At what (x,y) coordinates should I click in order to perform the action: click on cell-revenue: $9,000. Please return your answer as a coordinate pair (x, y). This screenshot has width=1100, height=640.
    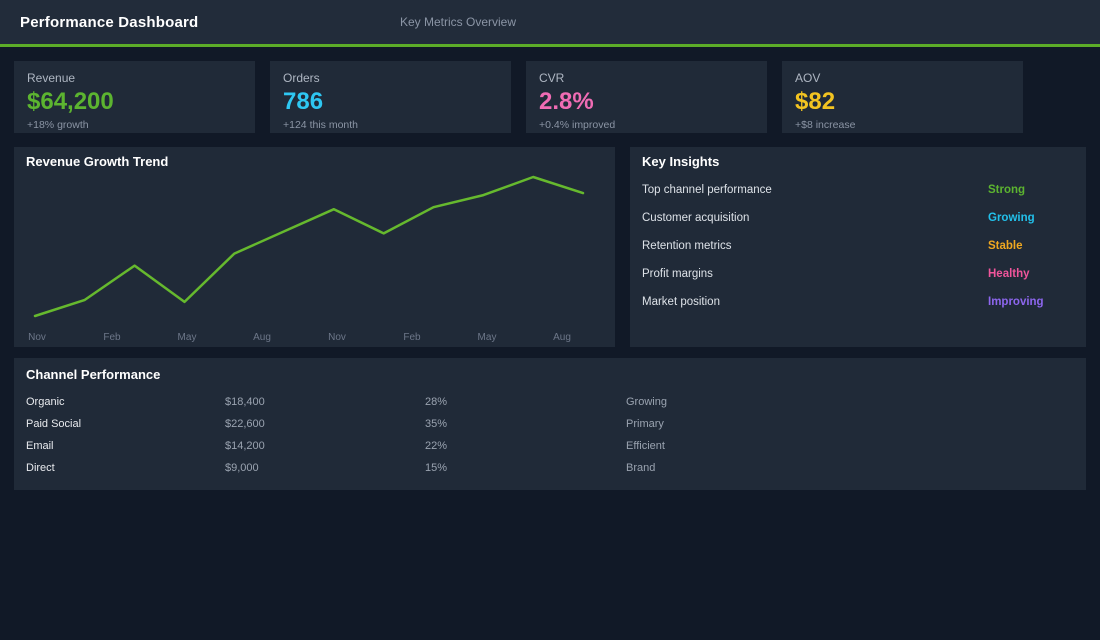
    Looking at the image, I should click on (242, 468).